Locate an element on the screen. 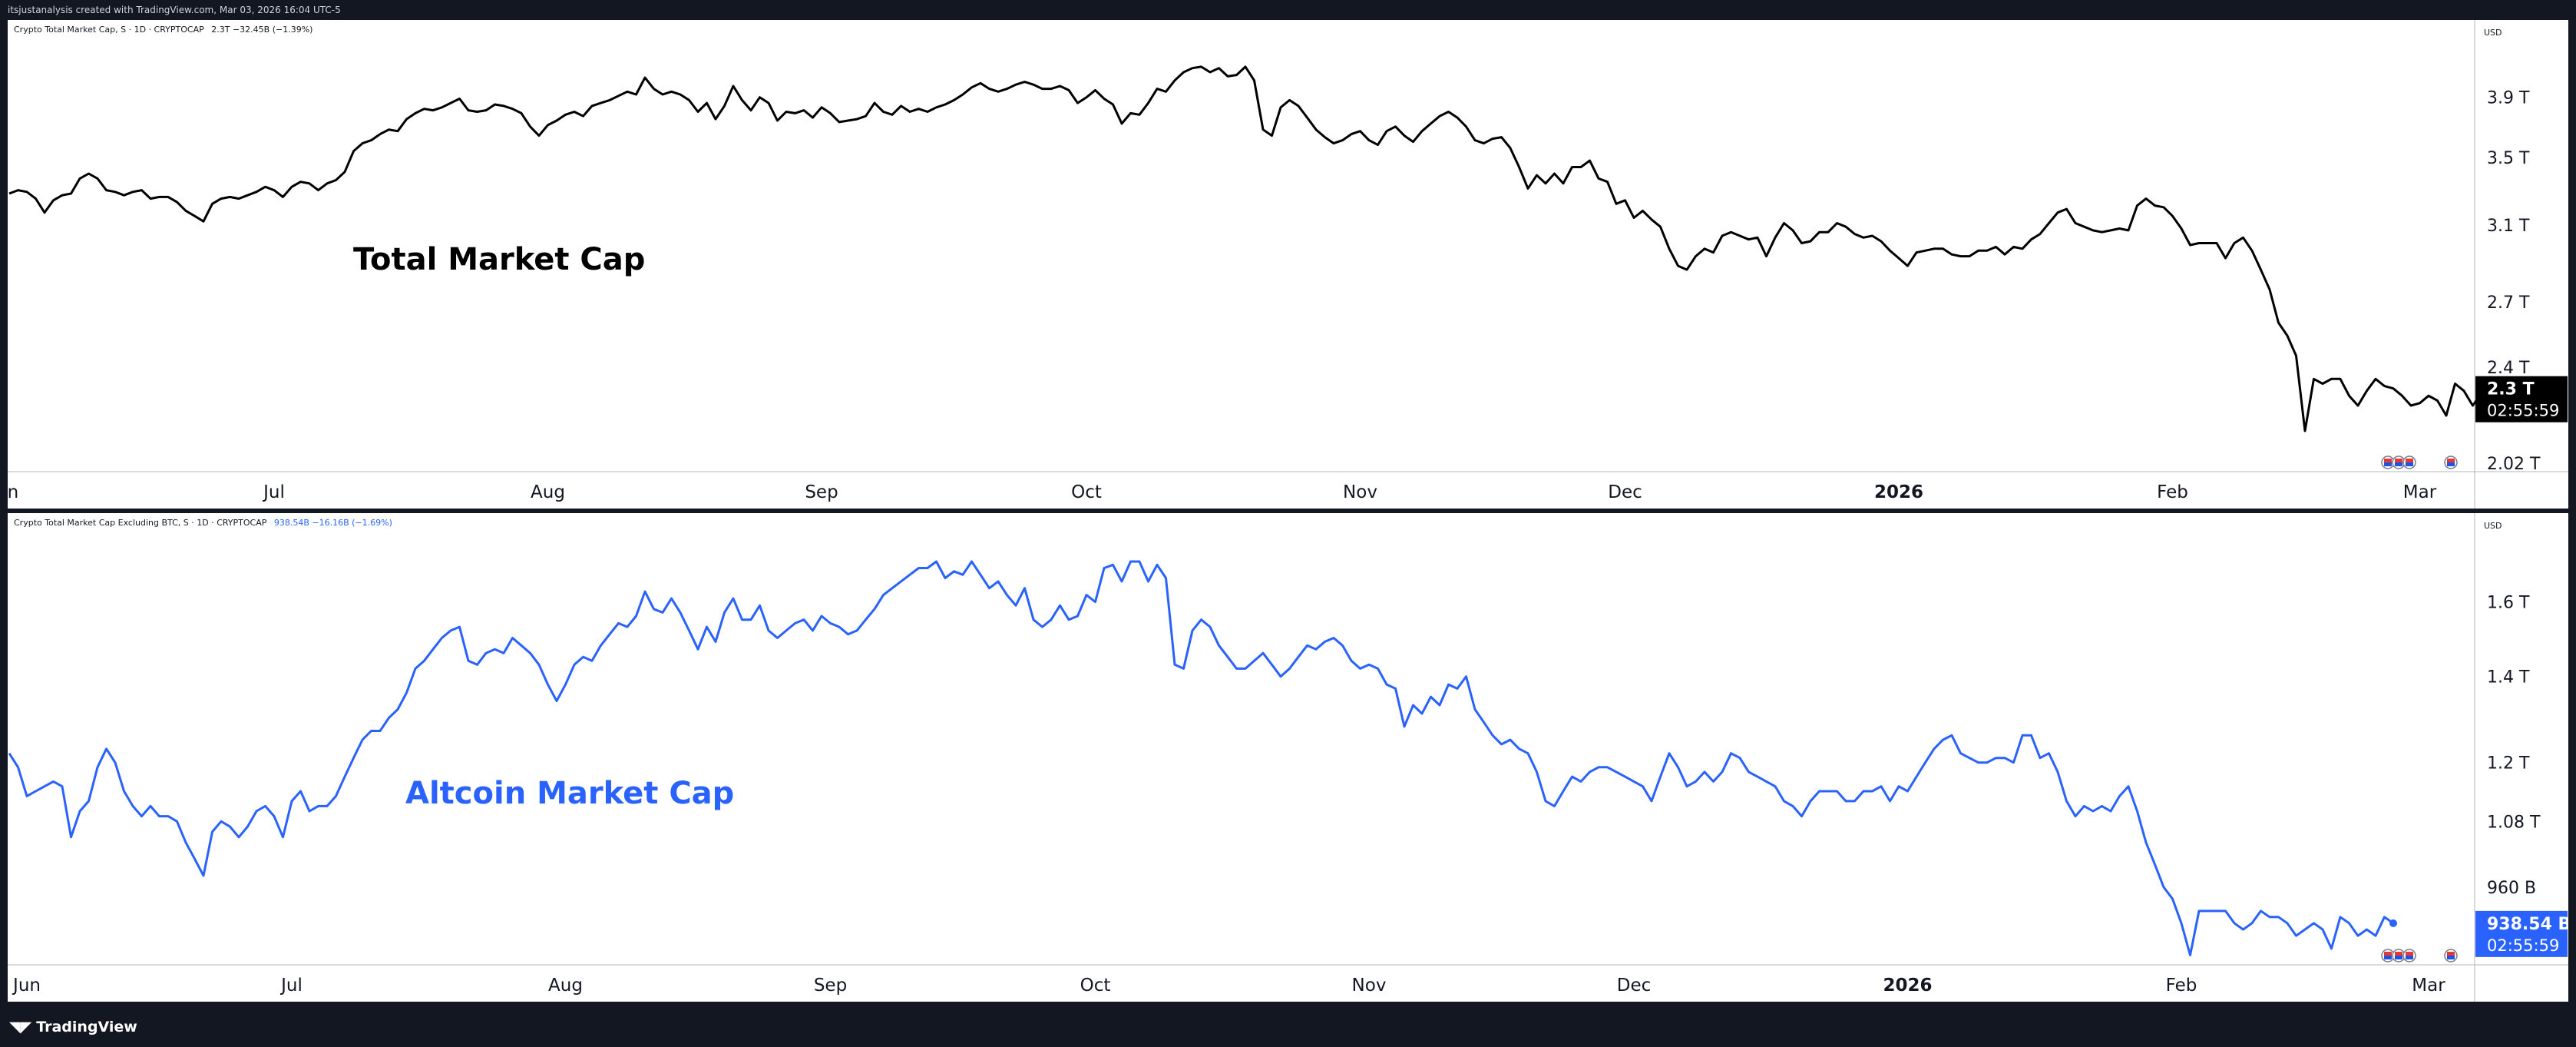  x-tick-label-0-8: Feb is located at coordinates (2172, 492).